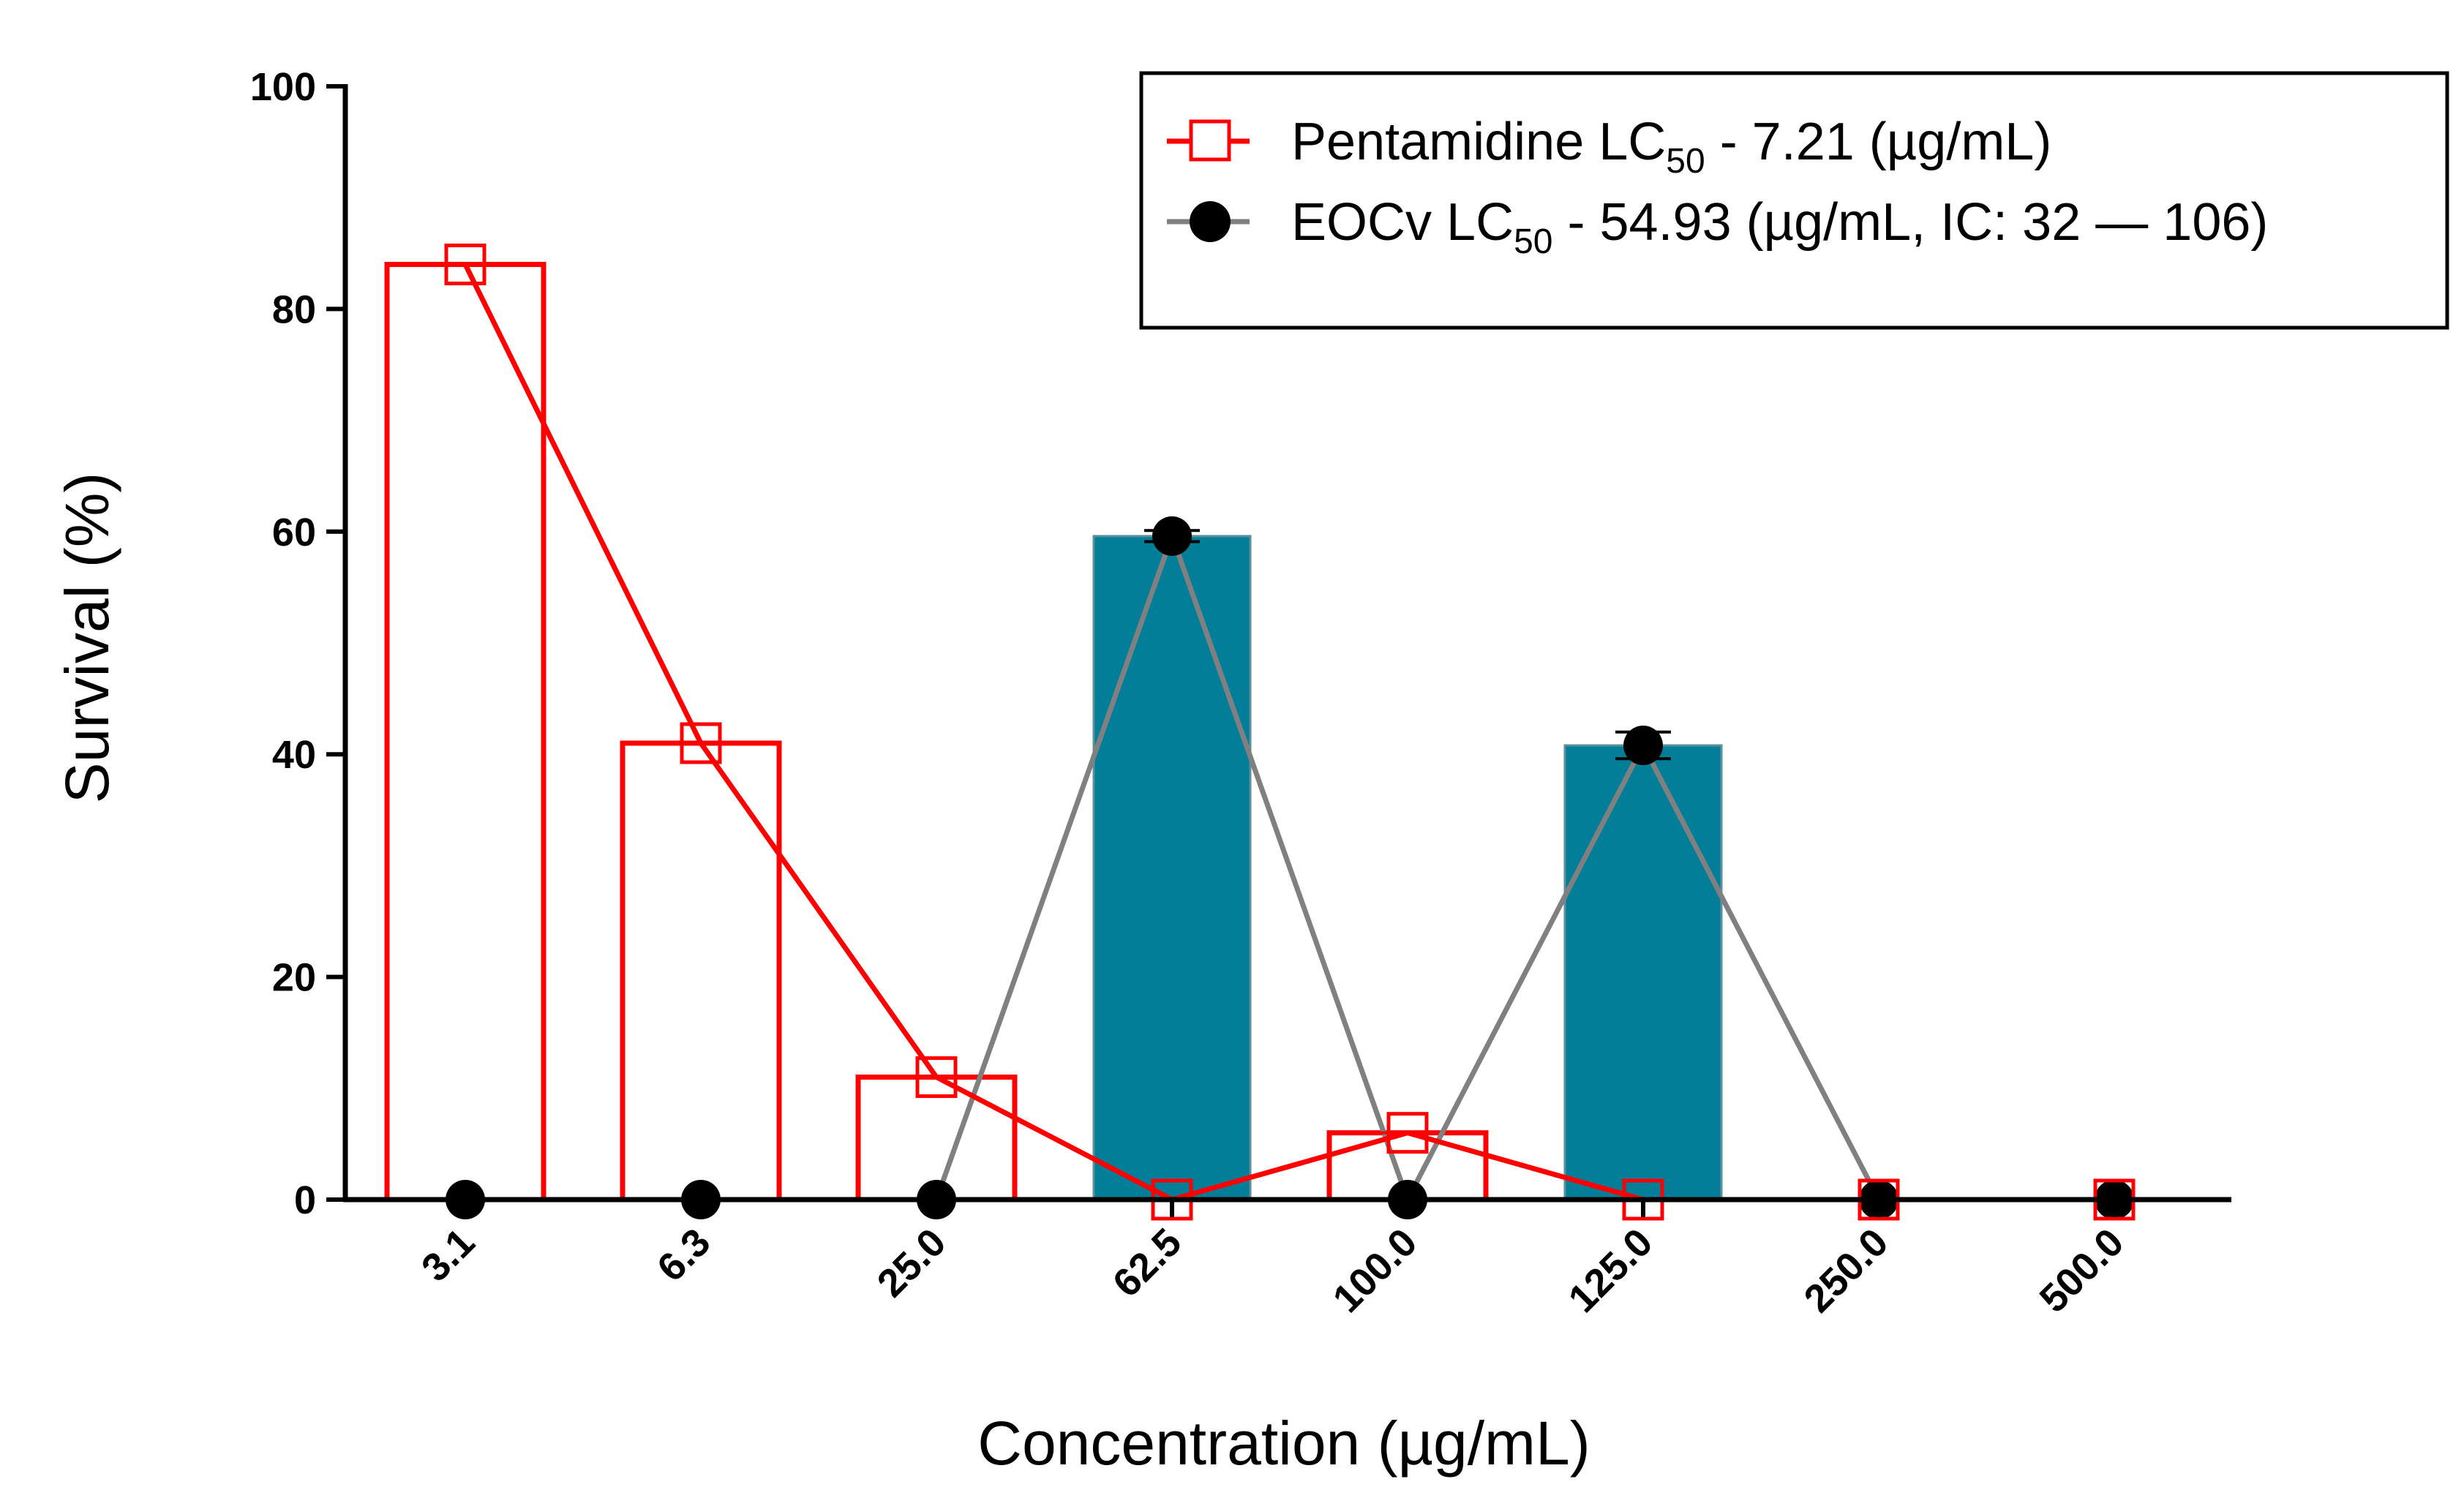 This screenshot has width=2464, height=1490. Describe the element at coordinates (1533, 241) in the screenshot. I see `legend-eocv-subscript: 50` at that location.